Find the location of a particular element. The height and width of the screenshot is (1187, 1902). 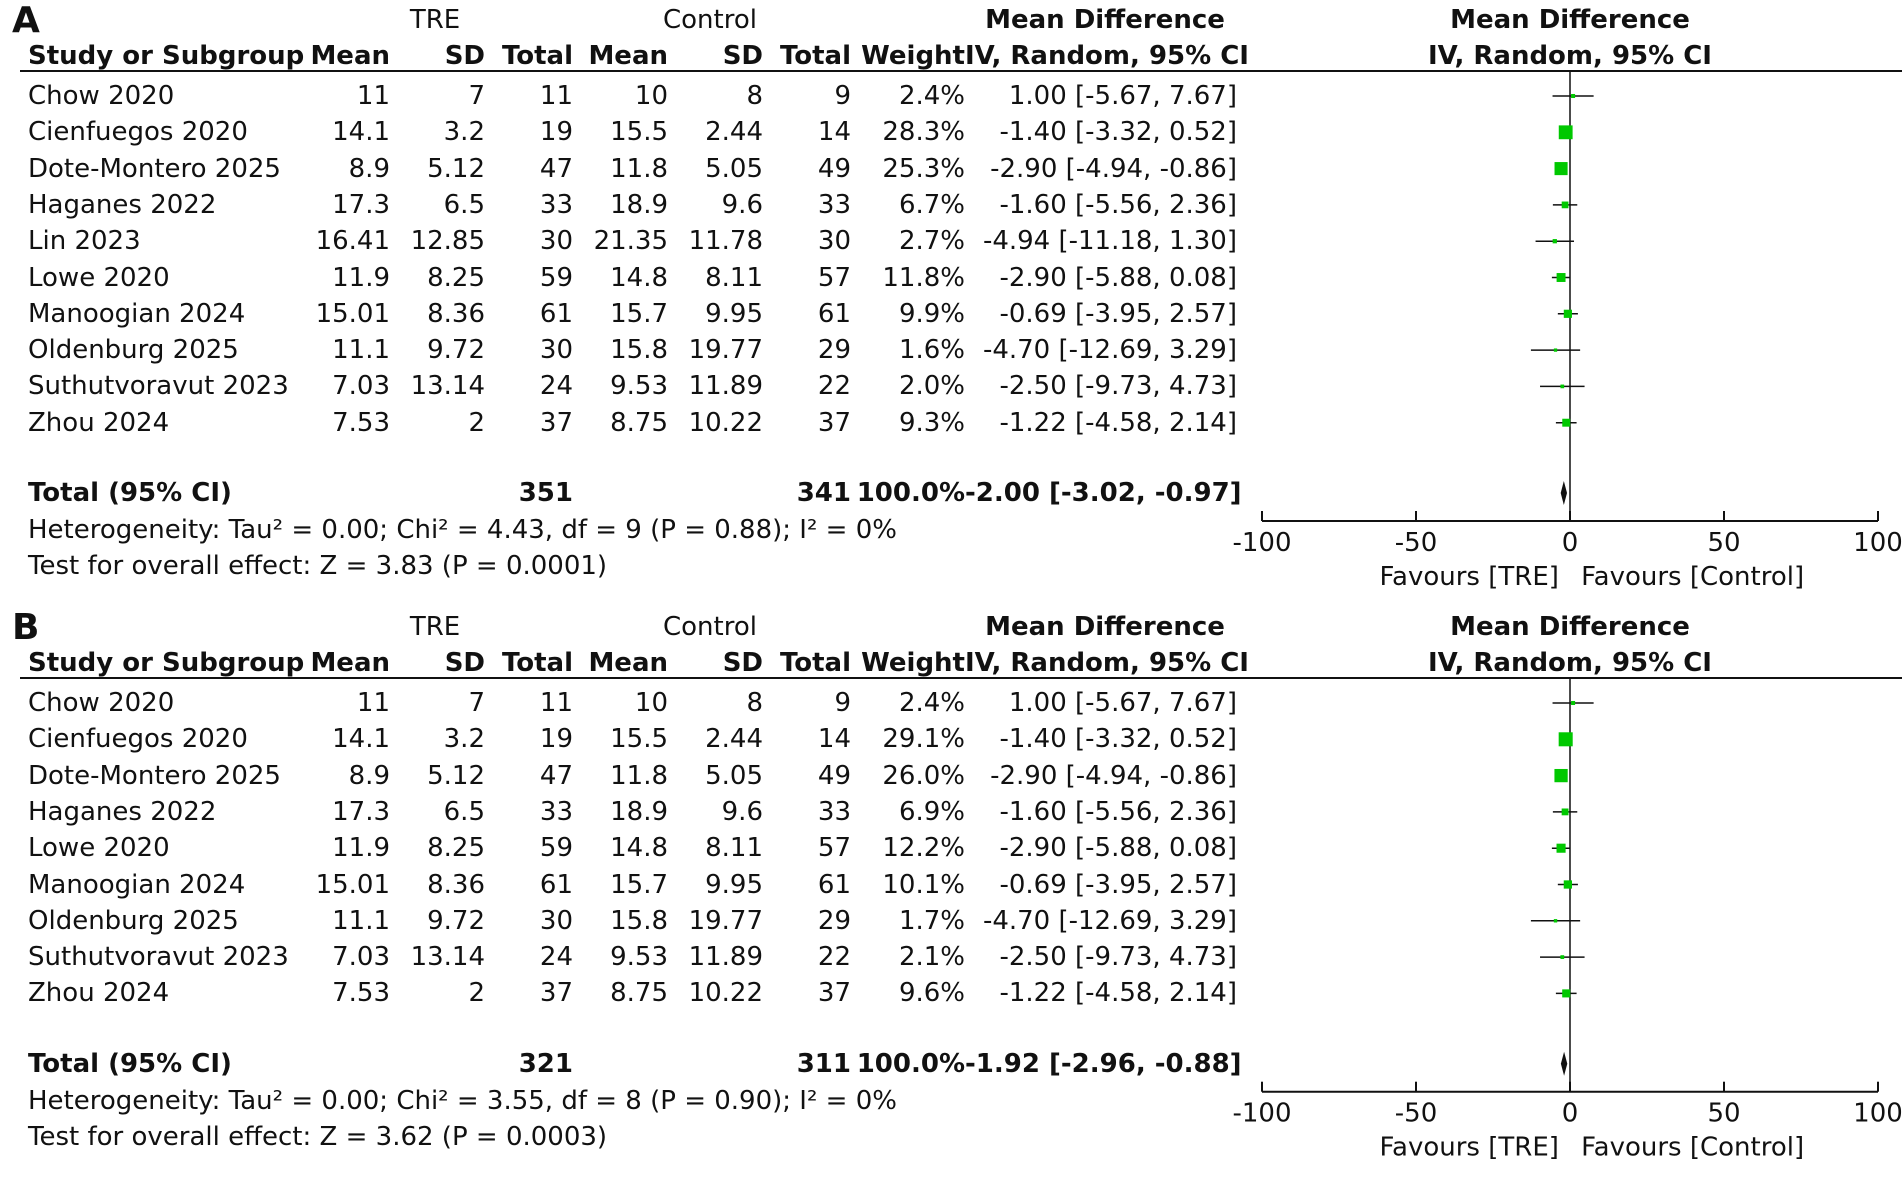

summary-diamond is located at coordinates (1564, 1063).